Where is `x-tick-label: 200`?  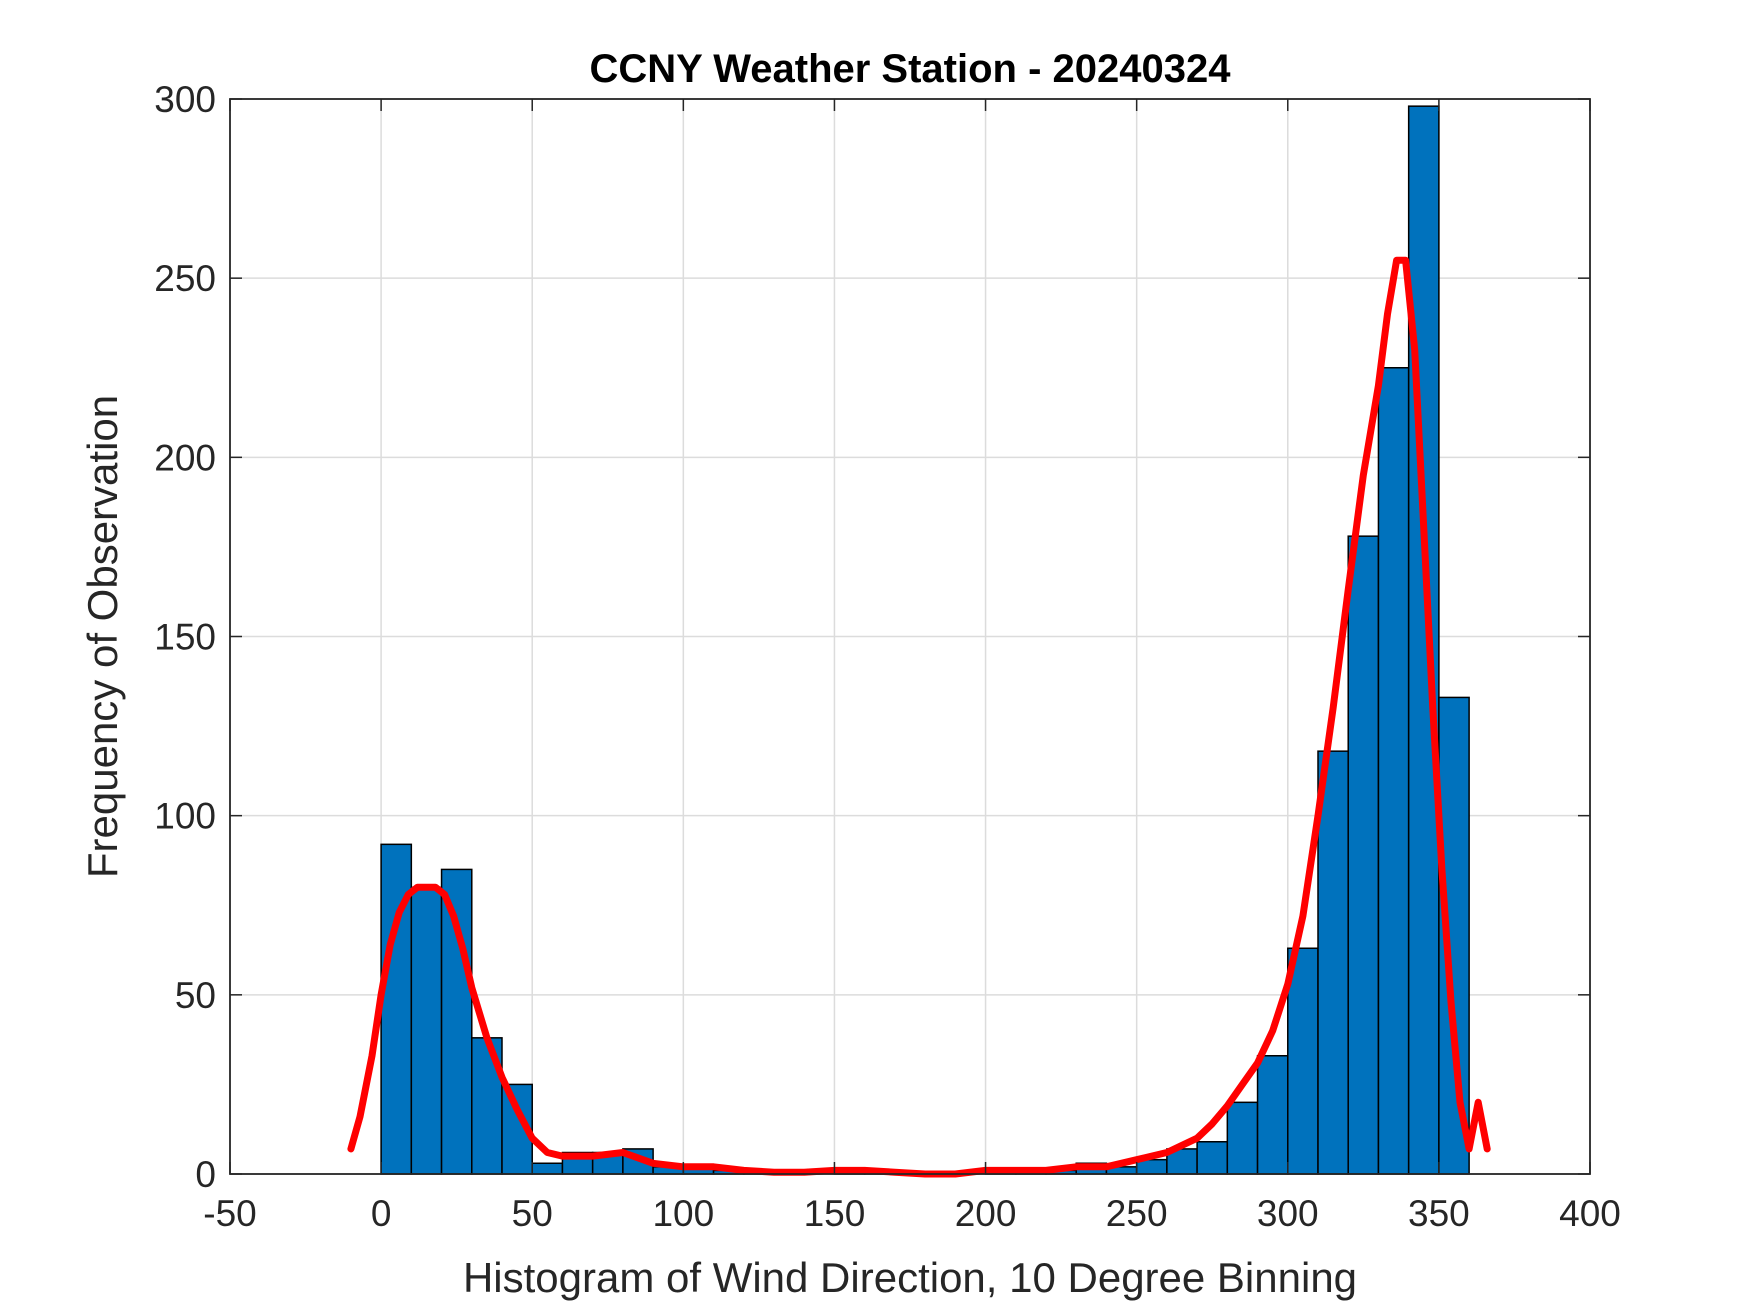 x-tick-label: 200 is located at coordinates (986, 1213).